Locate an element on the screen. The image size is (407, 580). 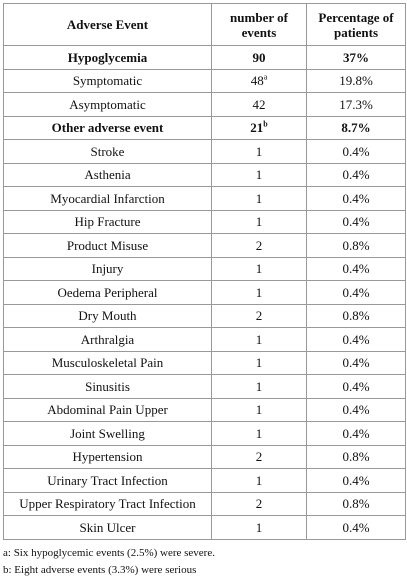
table-row: Hip Fracture 1 0.4% is located at coordinates (204, 221).